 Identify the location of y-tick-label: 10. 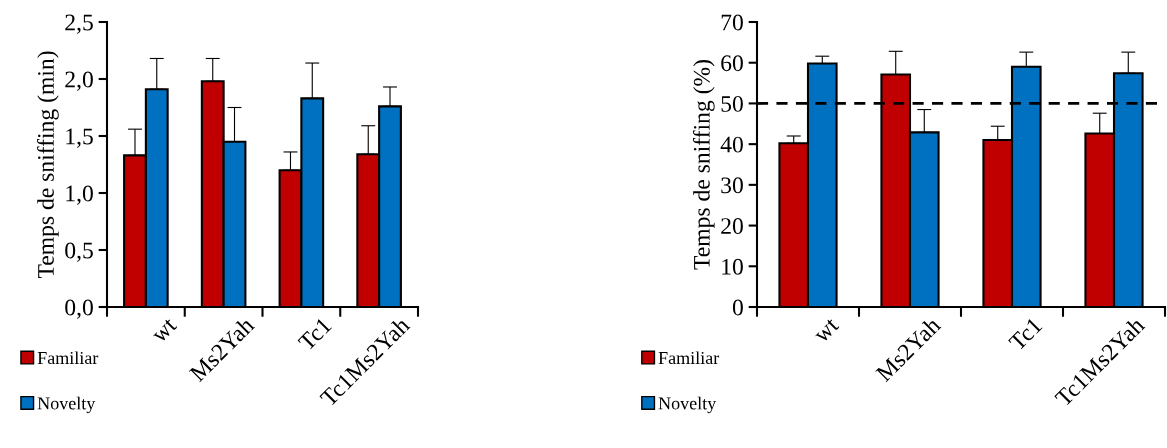
(732, 266).